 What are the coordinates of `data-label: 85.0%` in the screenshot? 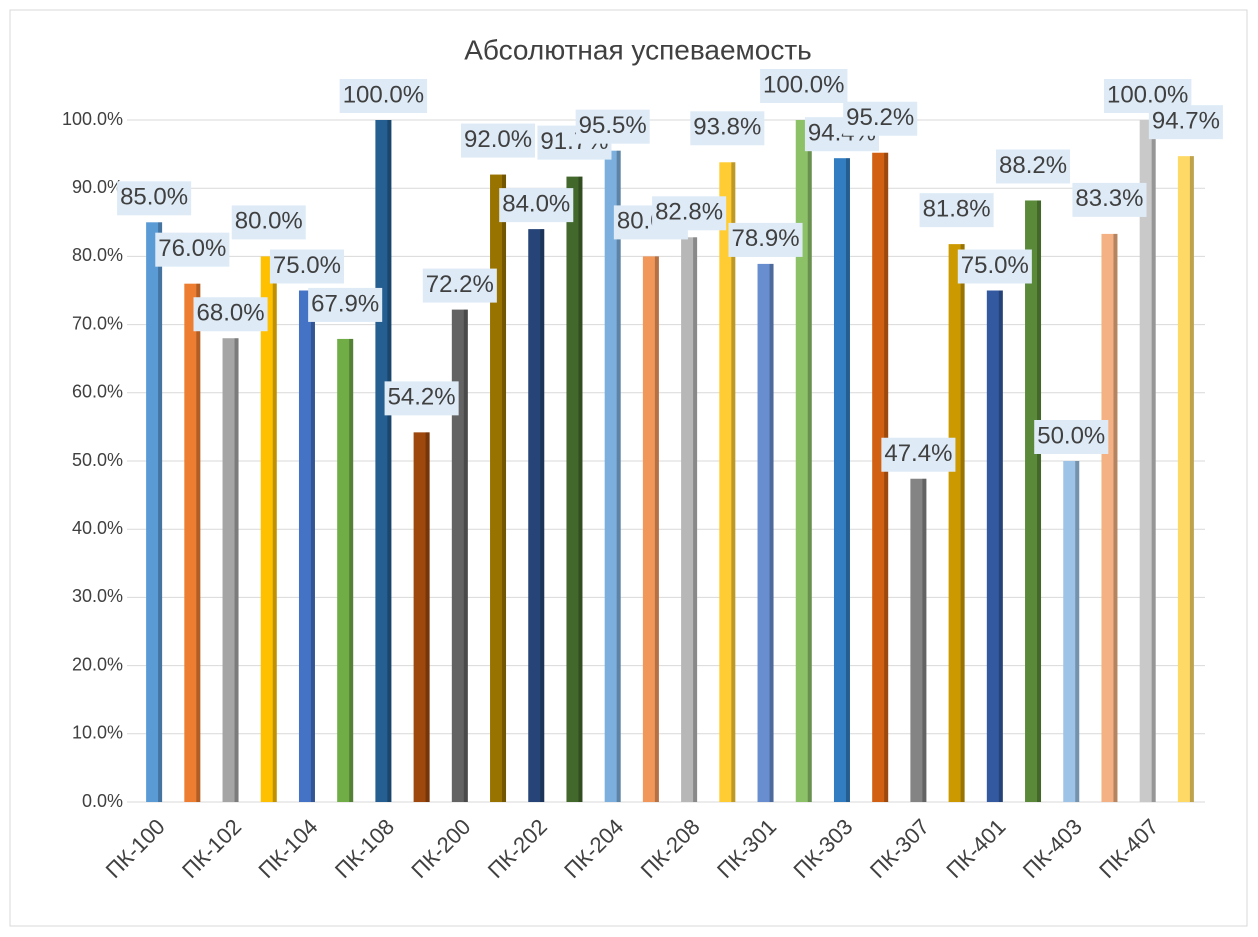 It's located at (154, 197).